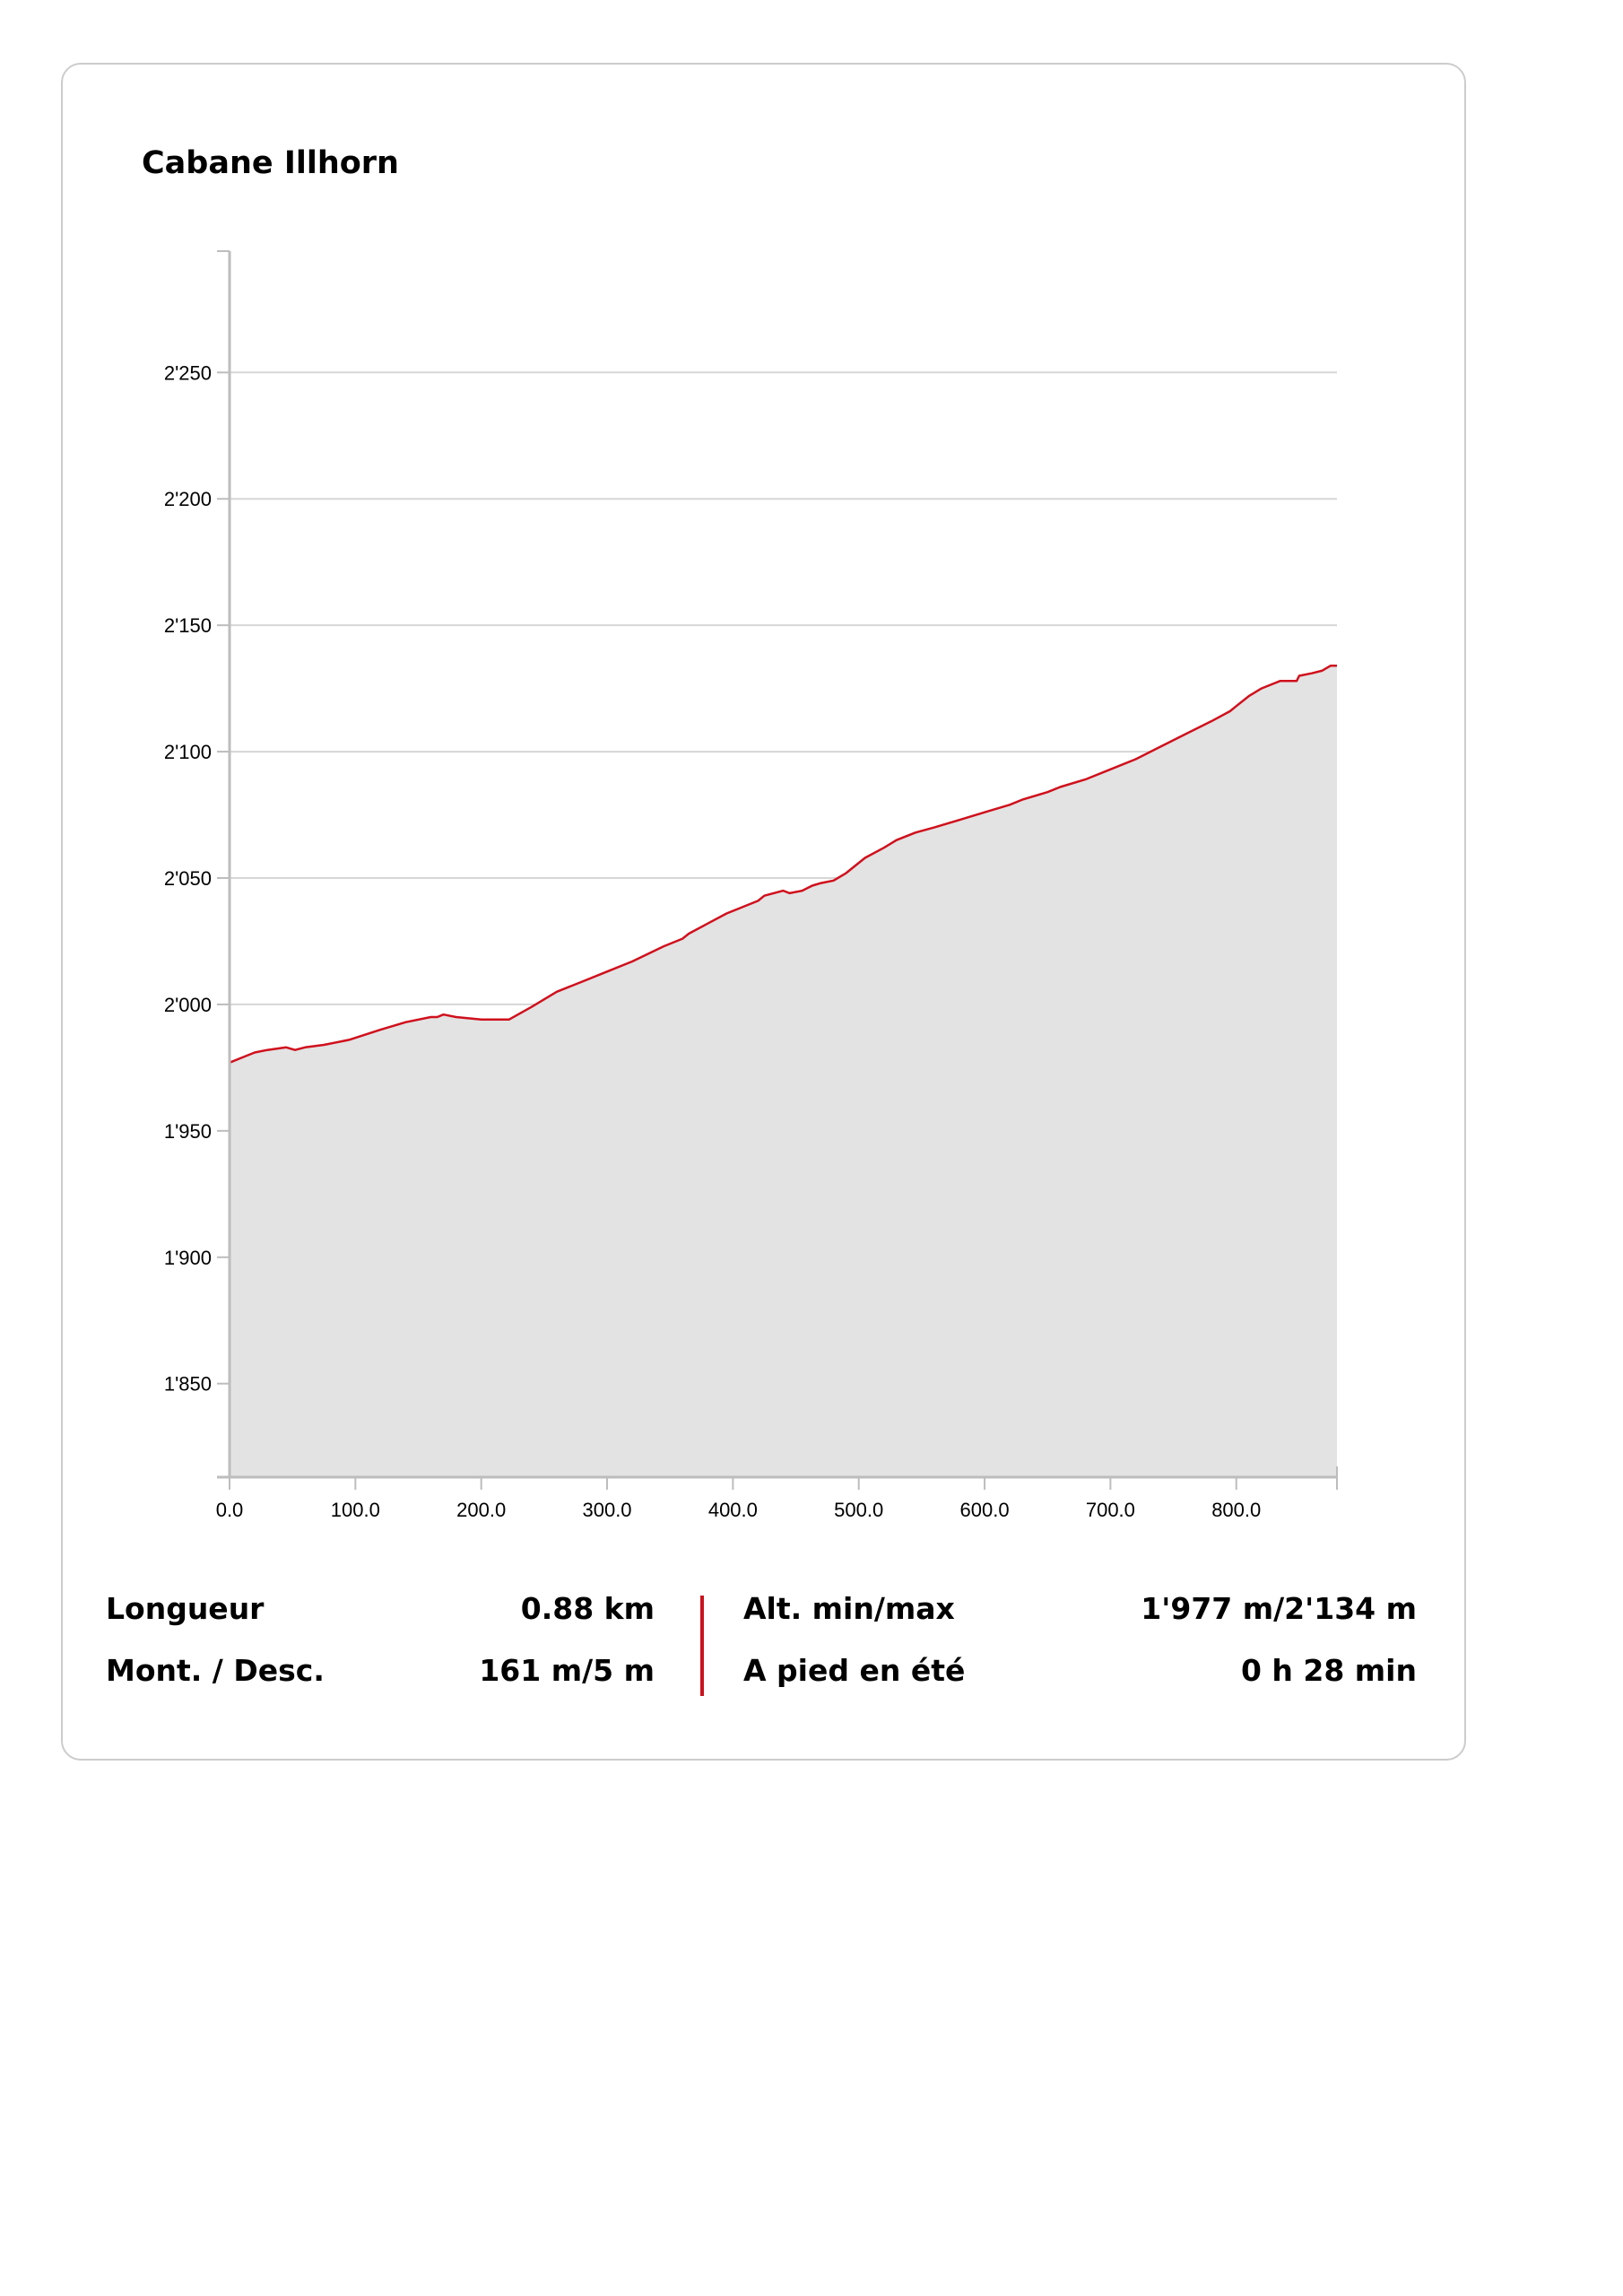 This screenshot has height=2296, width=1623. What do you see at coordinates (215, 1670) in the screenshot?
I see `ascent-descent-label: Mont. / Desc.` at bounding box center [215, 1670].